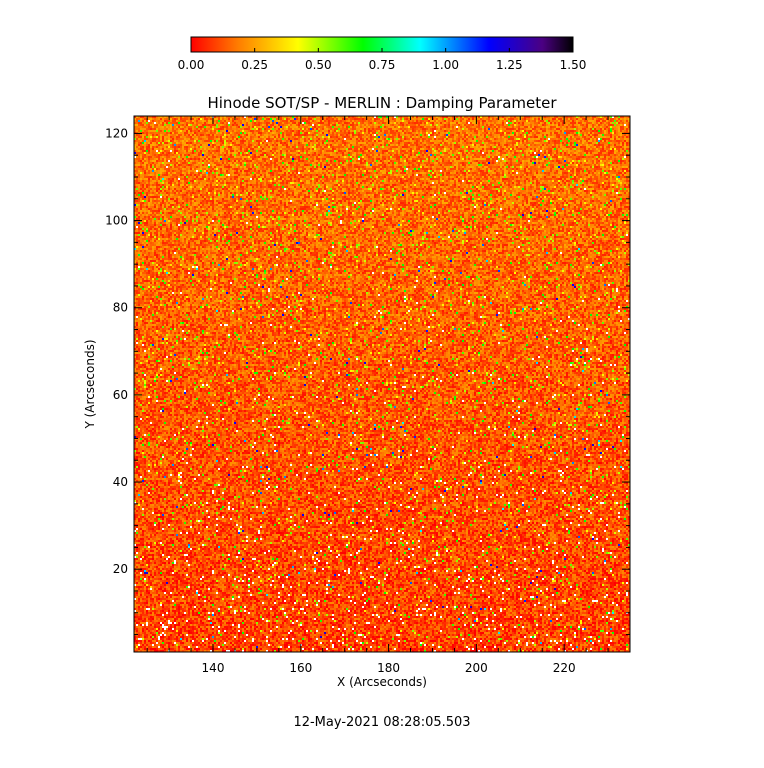 The height and width of the screenshot is (768, 764). What do you see at coordinates (90, 384) in the screenshot?
I see `y-axis-label: Y (Arcseconds)` at bounding box center [90, 384].